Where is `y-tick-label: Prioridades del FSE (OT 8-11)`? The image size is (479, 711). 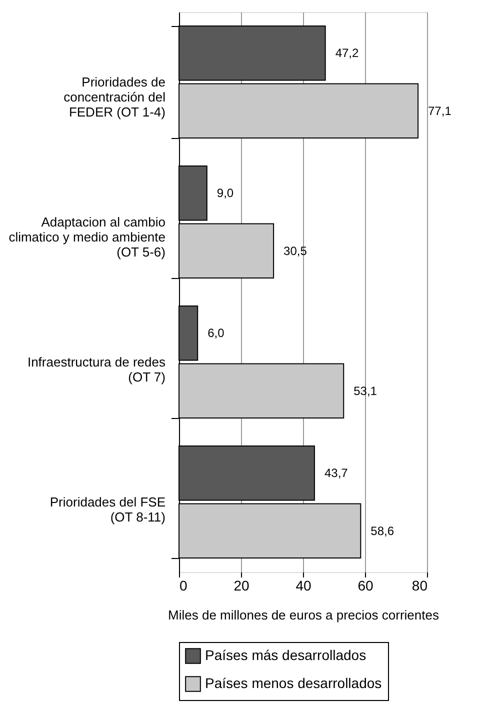
y-tick-label: Prioridades del FSE (OT 8-11) is located at coordinates (108, 509).